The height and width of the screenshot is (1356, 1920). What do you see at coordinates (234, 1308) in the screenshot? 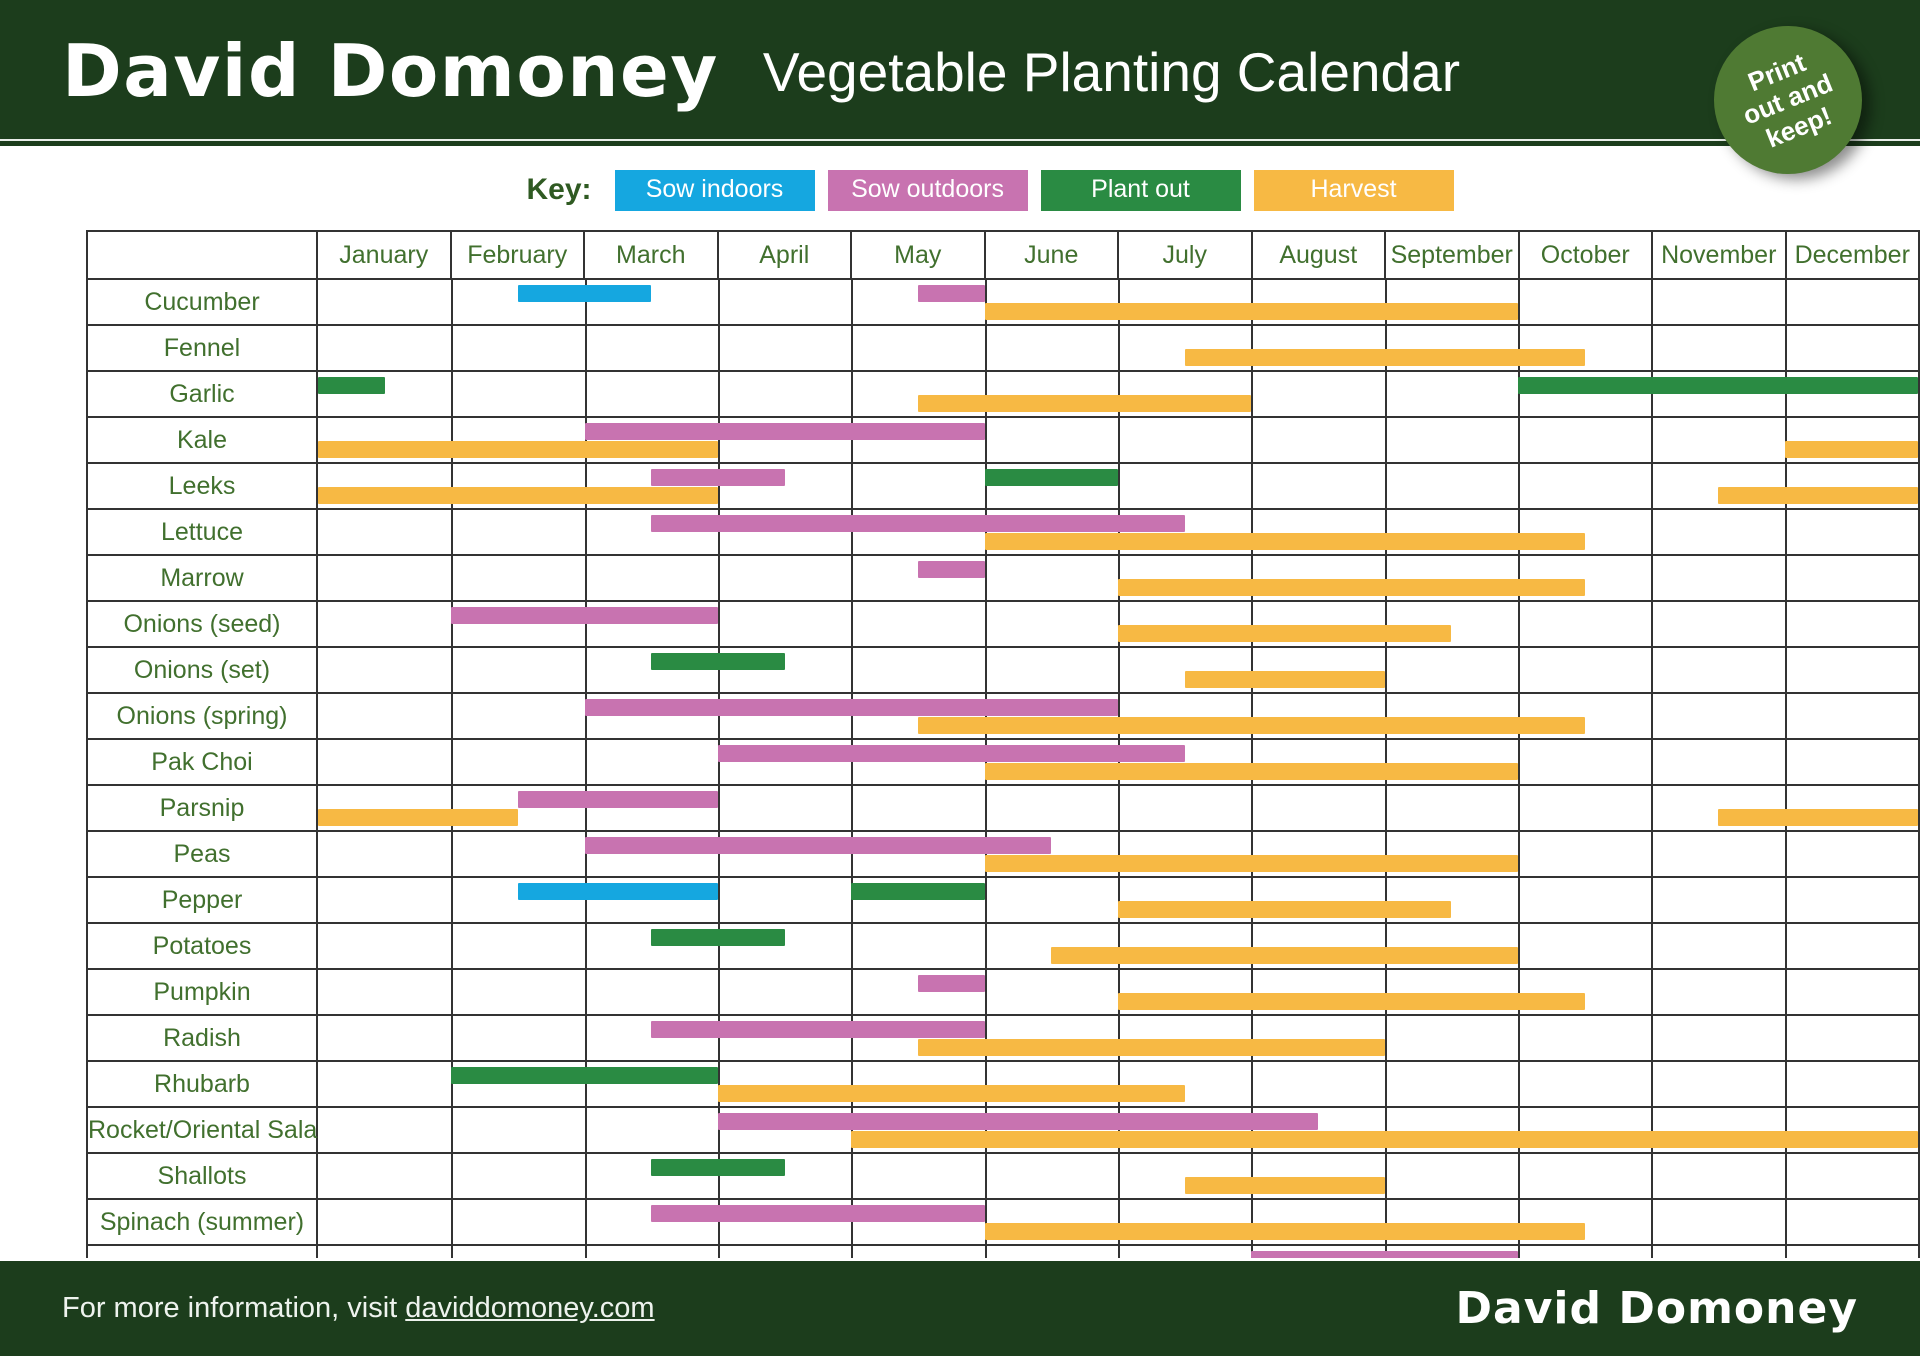
I see `footer-text-prefix: For more information, visit` at bounding box center [234, 1308].